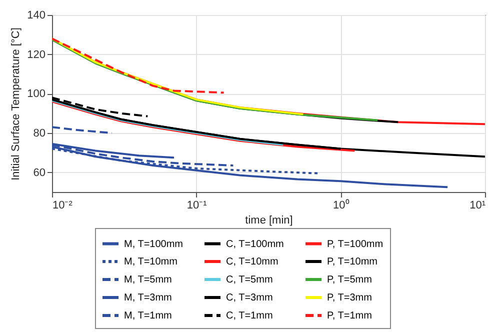  Describe the element at coordinates (249, 298) in the screenshot. I see `legend-label: C, T=3mm` at that location.